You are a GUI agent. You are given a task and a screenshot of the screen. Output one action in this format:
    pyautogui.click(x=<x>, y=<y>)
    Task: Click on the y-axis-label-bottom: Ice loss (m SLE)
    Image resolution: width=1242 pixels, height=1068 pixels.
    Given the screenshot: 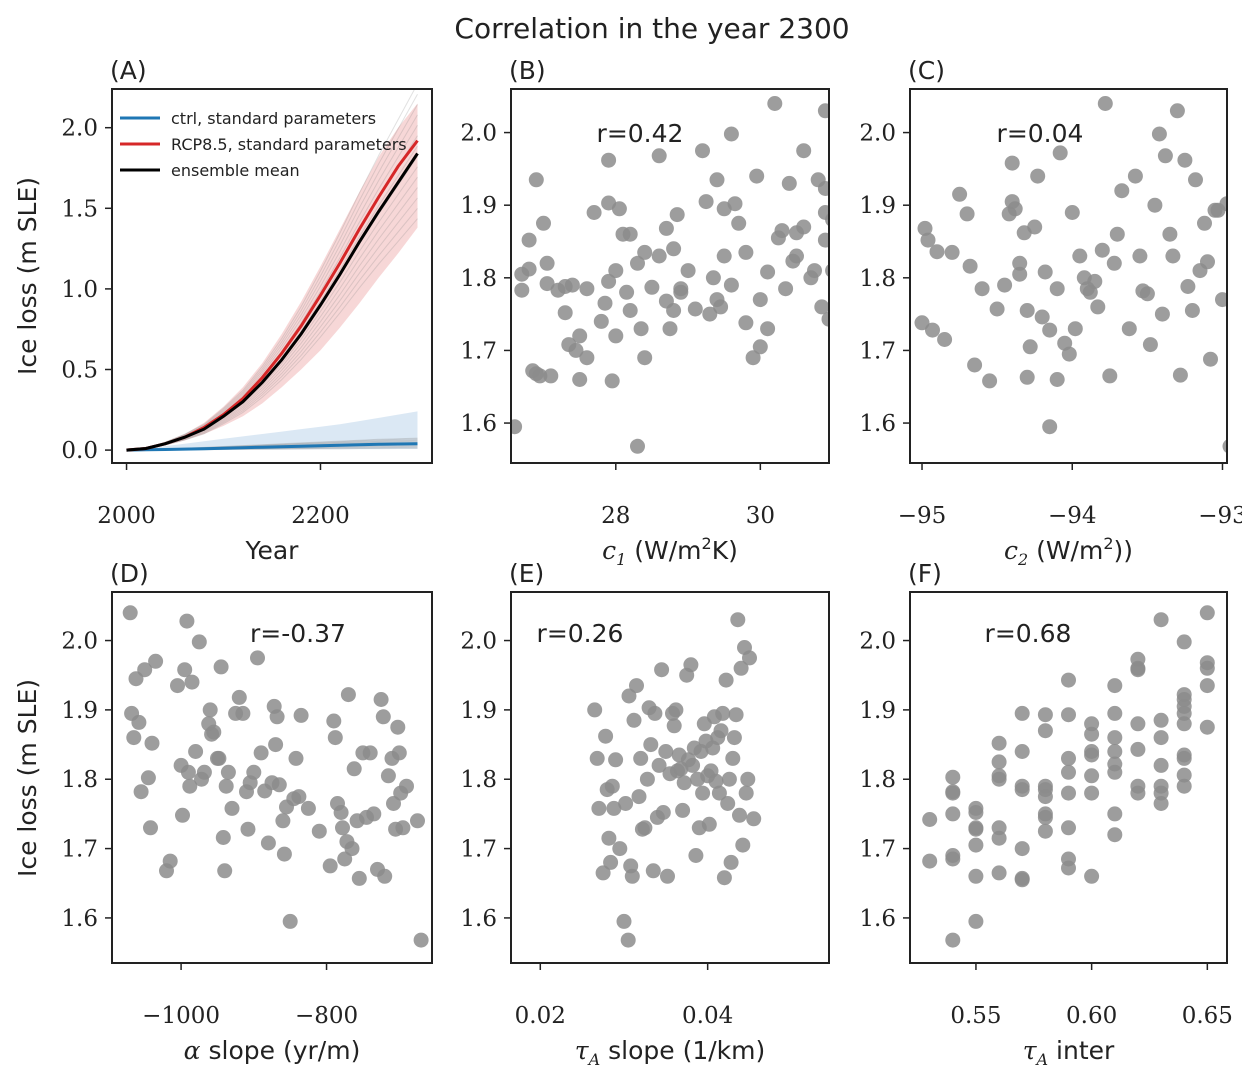 What is the action you would take?
    pyautogui.click(x=27, y=778)
    